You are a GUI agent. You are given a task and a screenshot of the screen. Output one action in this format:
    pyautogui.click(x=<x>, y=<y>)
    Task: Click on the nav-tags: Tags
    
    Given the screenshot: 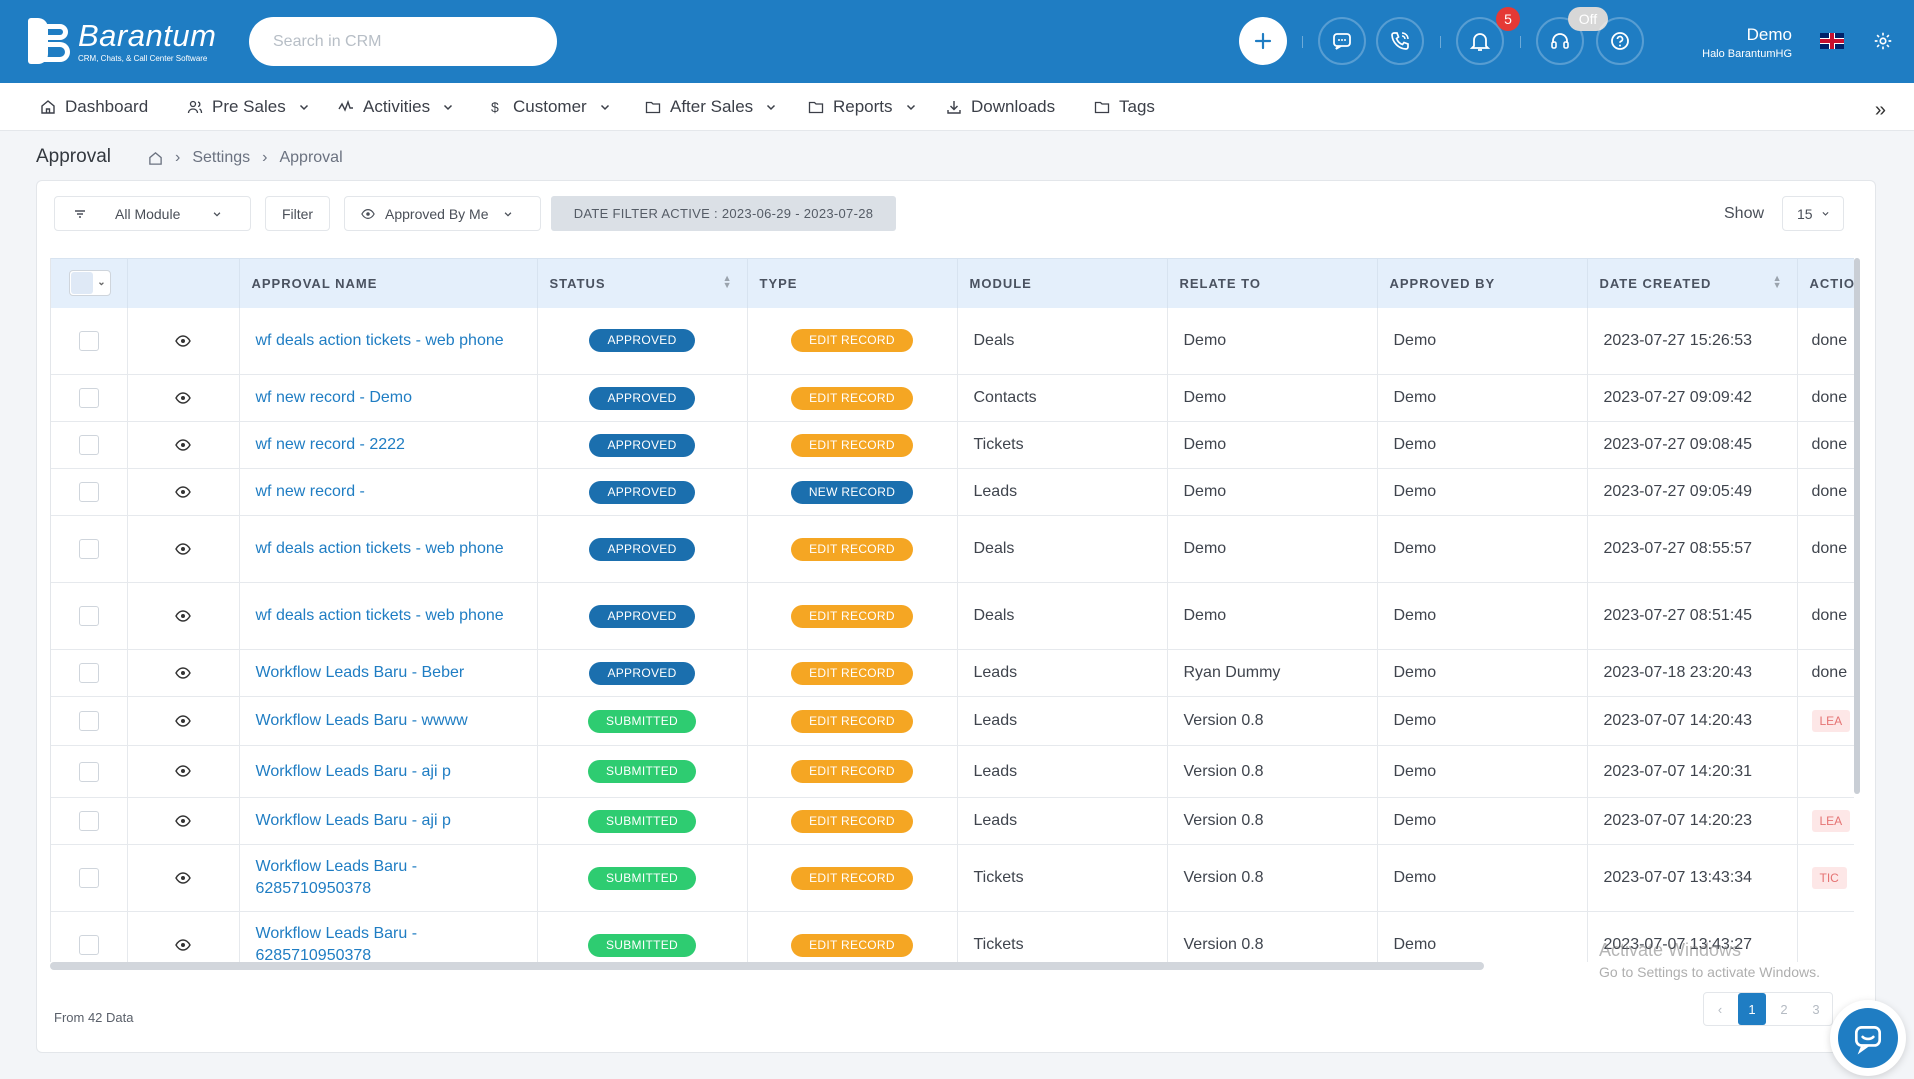 What is the action you would take?
    pyautogui.click(x=1124, y=107)
    